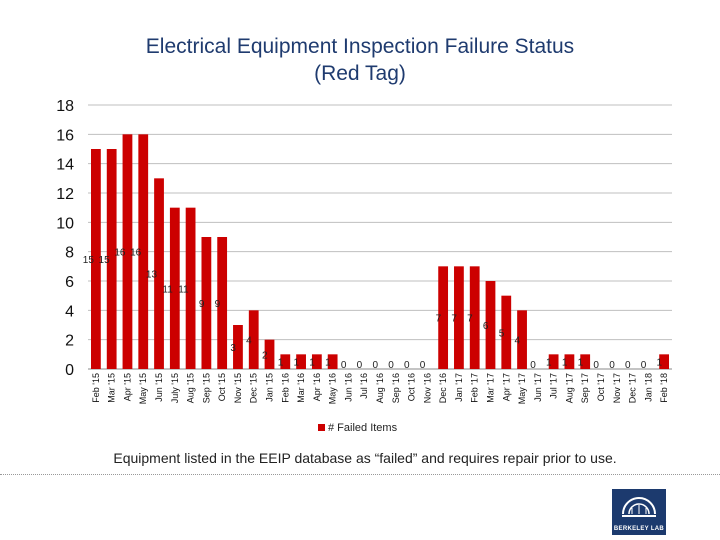 This screenshot has height=540, width=720. Describe the element at coordinates (648, 387) in the screenshot. I see `x-tick-label: Jan '18` at that location.